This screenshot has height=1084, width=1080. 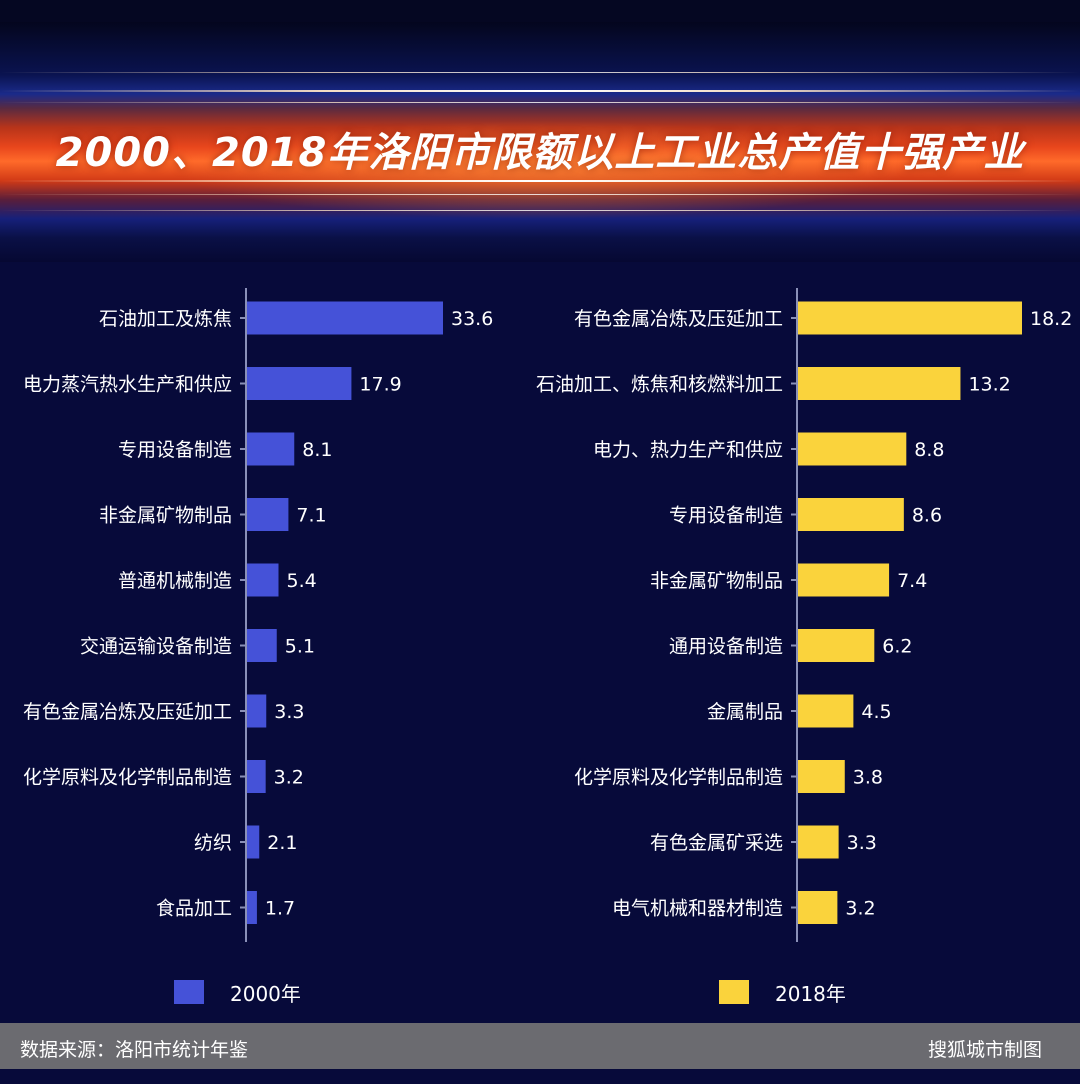 I want to click on value-label-2018: 3.2, so click(x=860, y=909).